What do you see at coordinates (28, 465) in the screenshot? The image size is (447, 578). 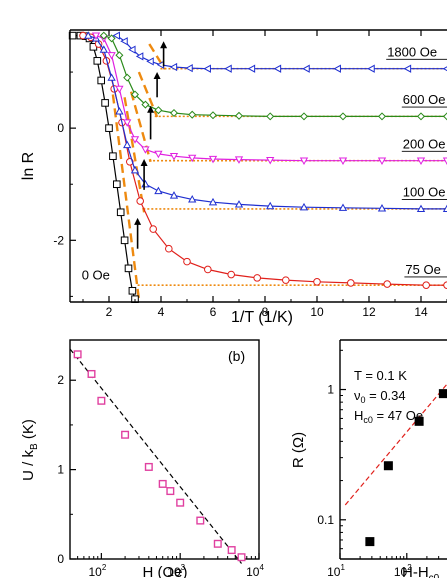 I see `panel-b-y-label-main: U / k` at bounding box center [28, 465].